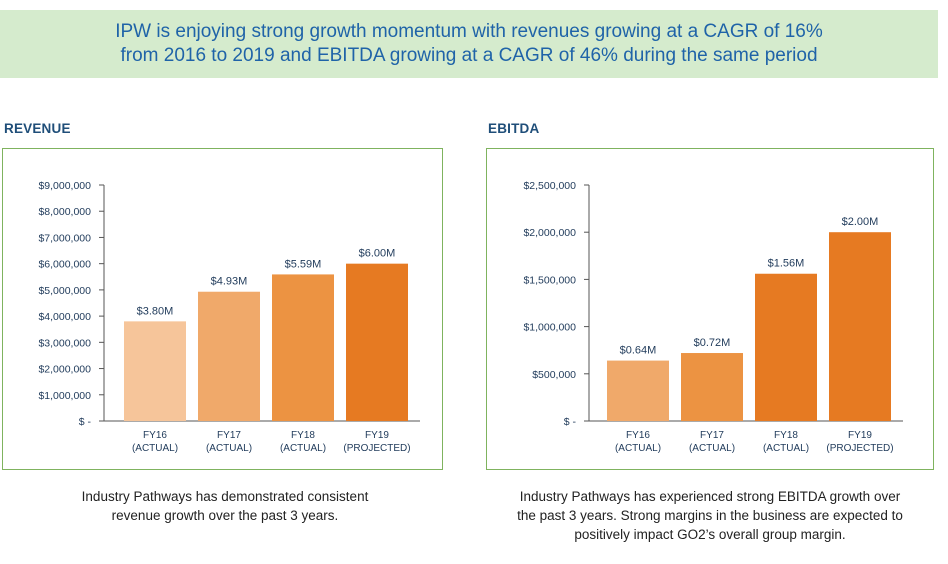 This screenshot has width=948, height=564. What do you see at coordinates (860, 222) in the screenshot?
I see `ebitda-data-label: $2.00M` at bounding box center [860, 222].